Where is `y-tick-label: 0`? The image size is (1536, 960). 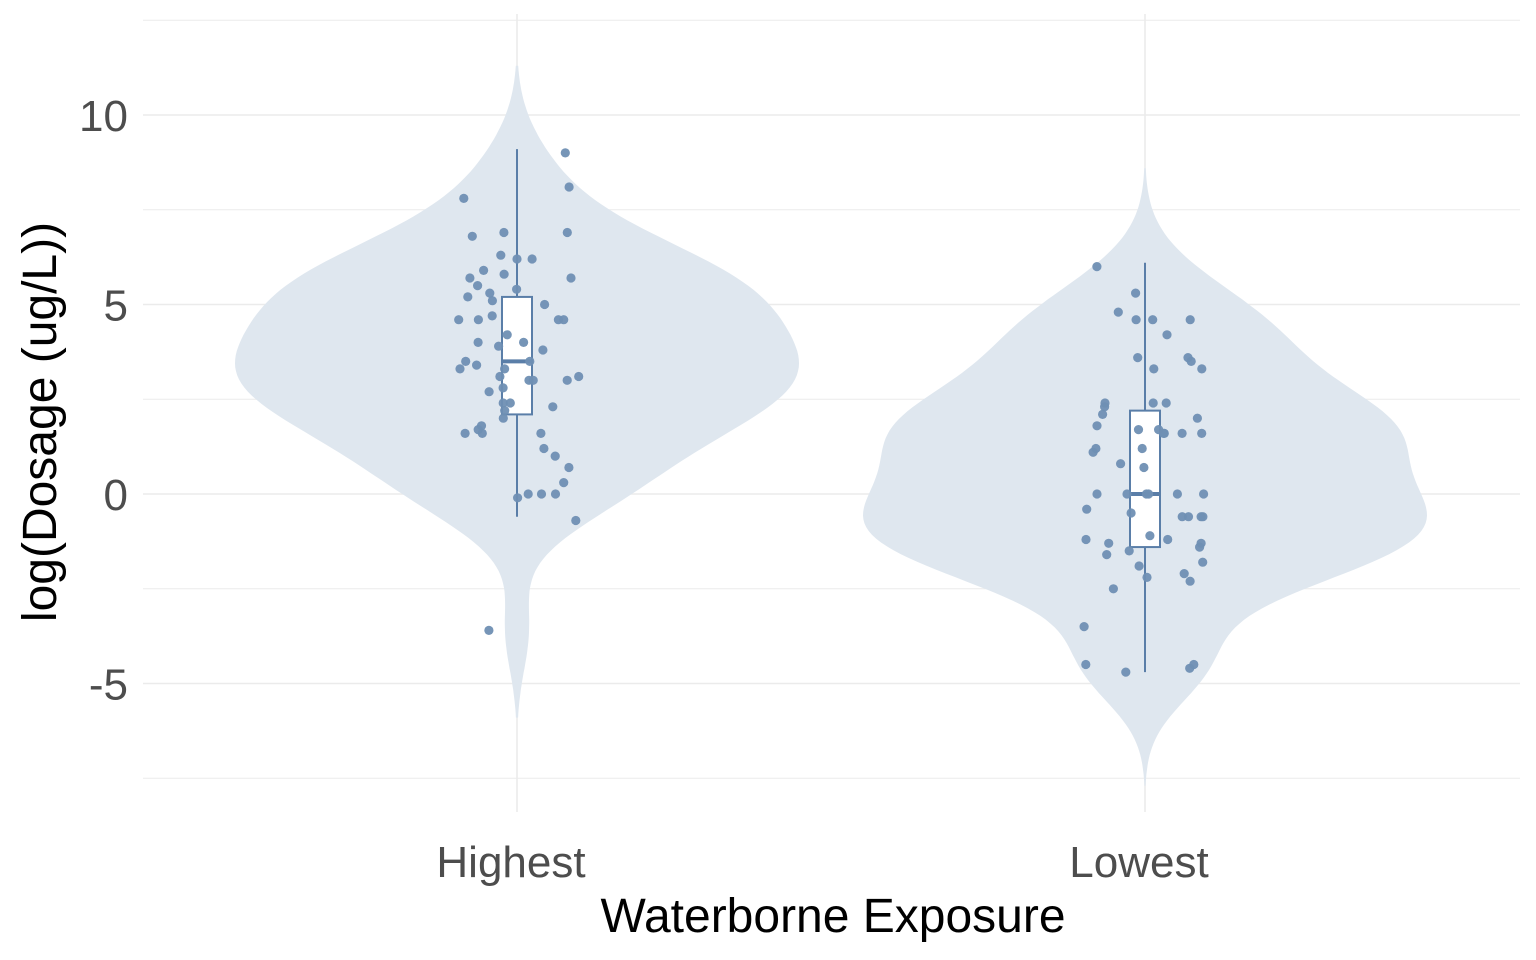
y-tick-label: 0 is located at coordinates (116, 495).